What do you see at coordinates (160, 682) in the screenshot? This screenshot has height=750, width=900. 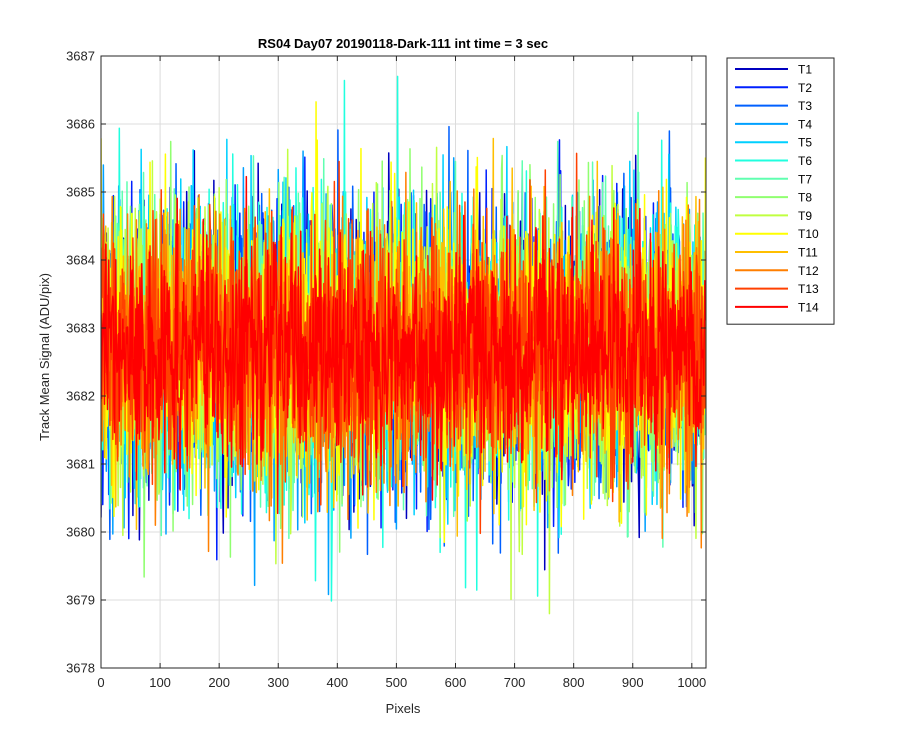 I see `x-tick-label: 100` at bounding box center [160, 682].